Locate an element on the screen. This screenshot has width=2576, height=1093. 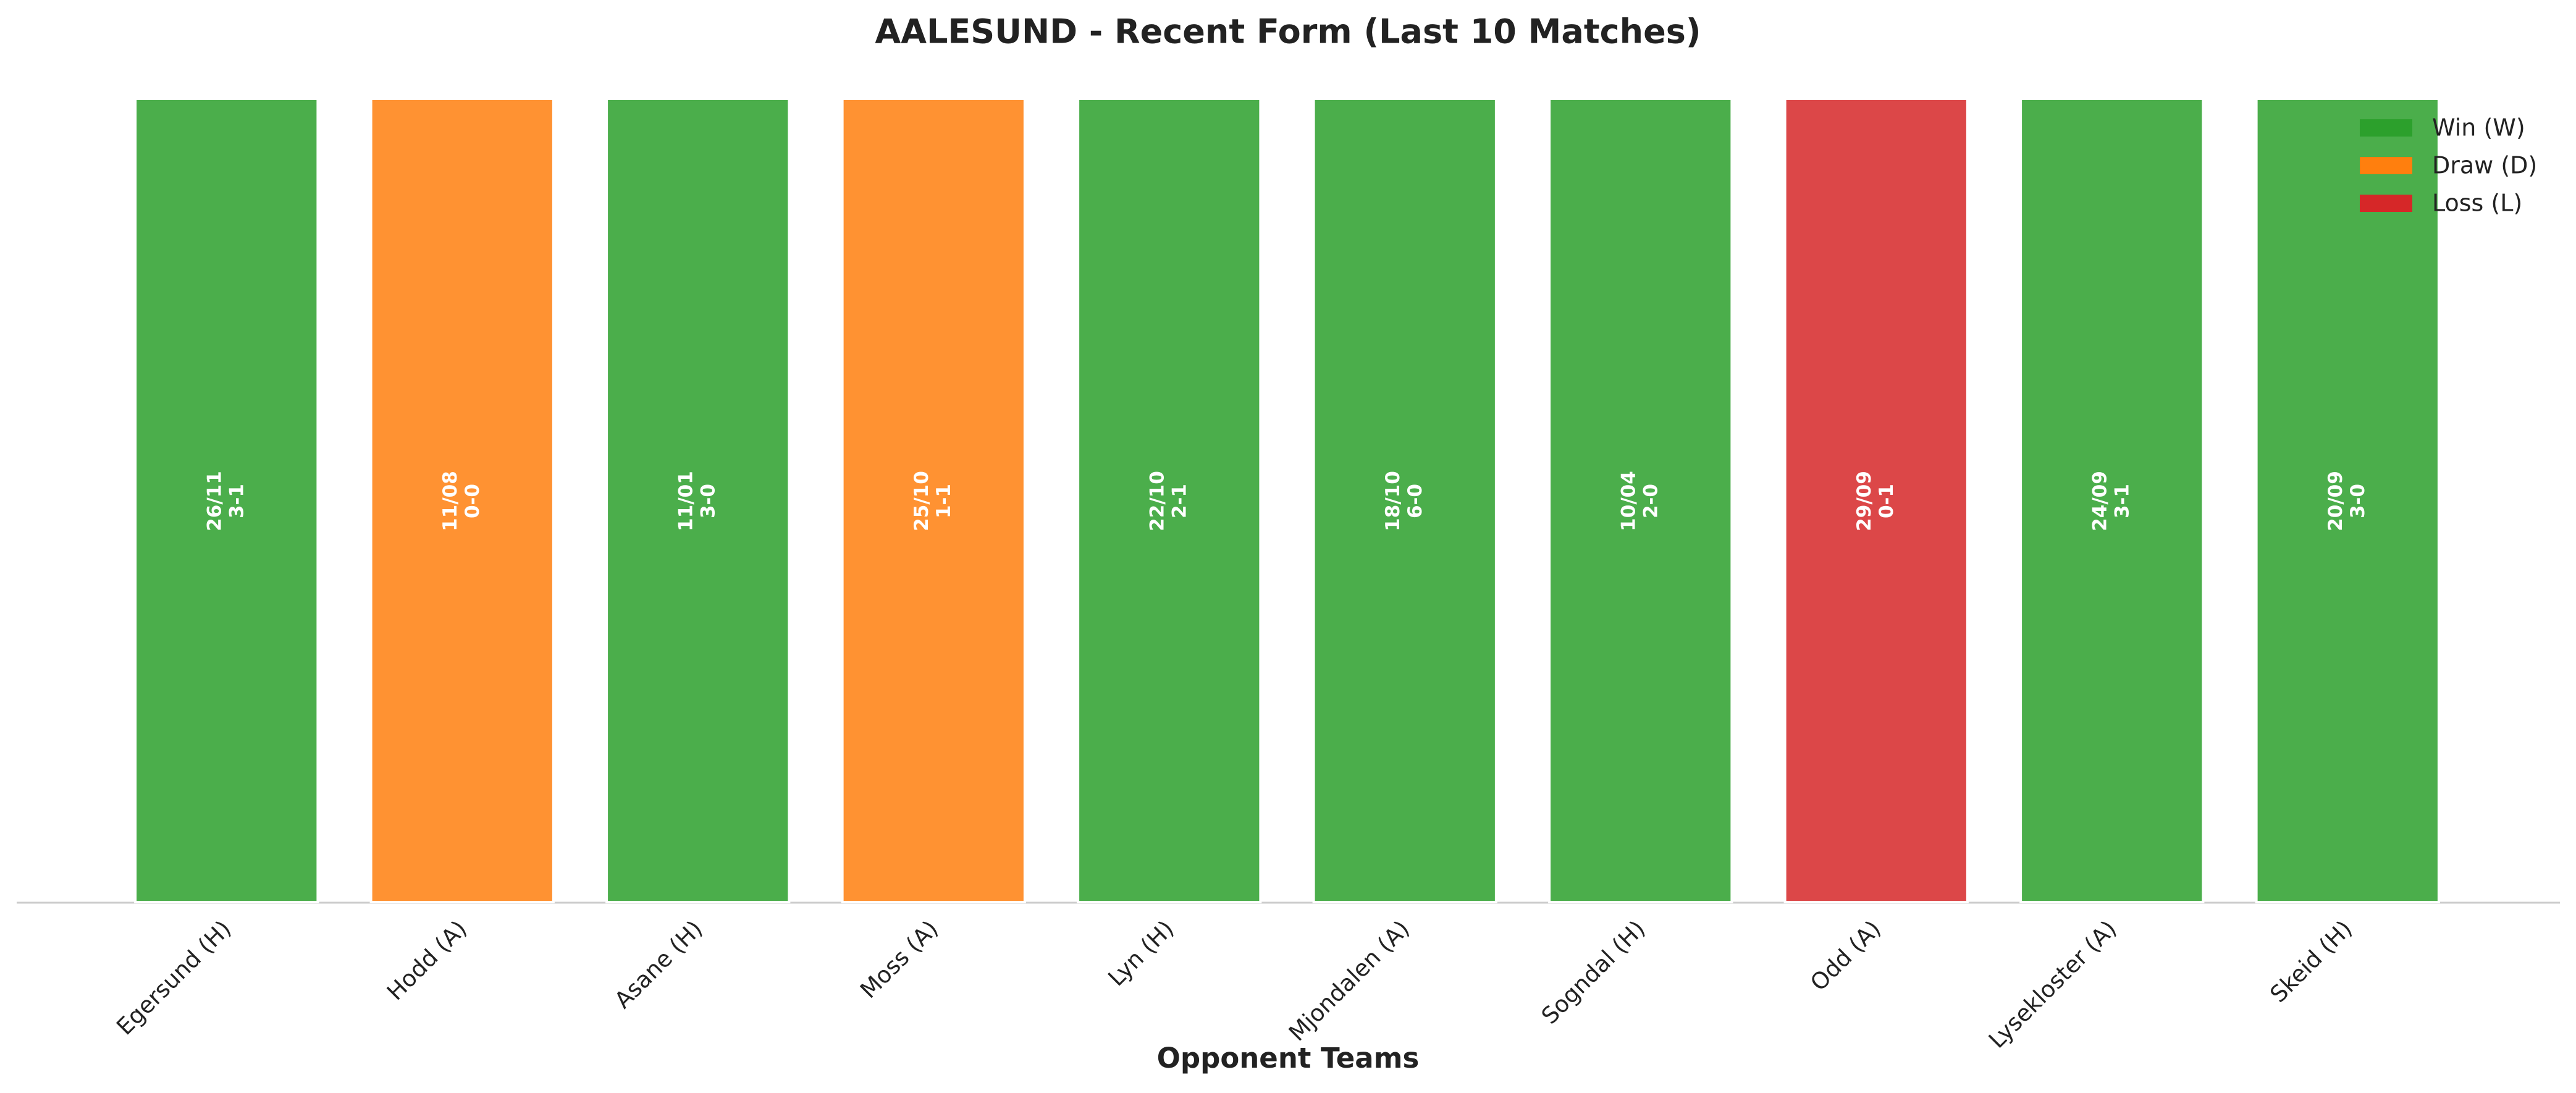
data-label-score: 2-0 is located at coordinates (1650, 501).